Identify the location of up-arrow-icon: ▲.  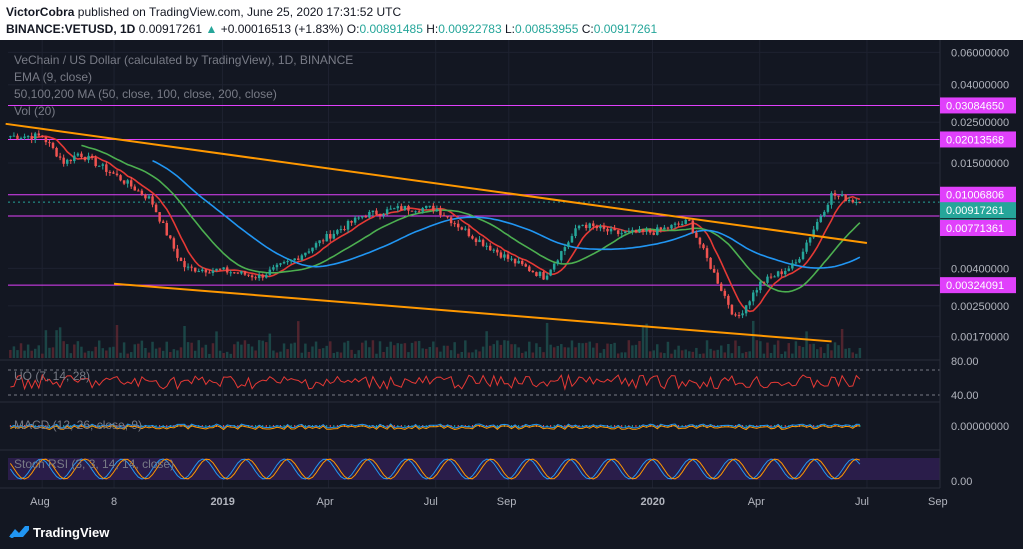
(211, 29).